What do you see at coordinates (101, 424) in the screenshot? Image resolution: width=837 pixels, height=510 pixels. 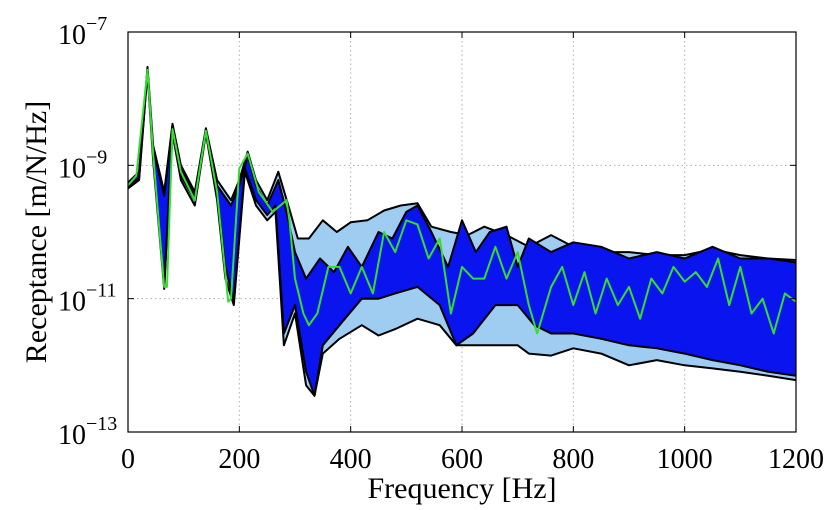 I see `y-tick-exponent: −13` at bounding box center [101, 424].